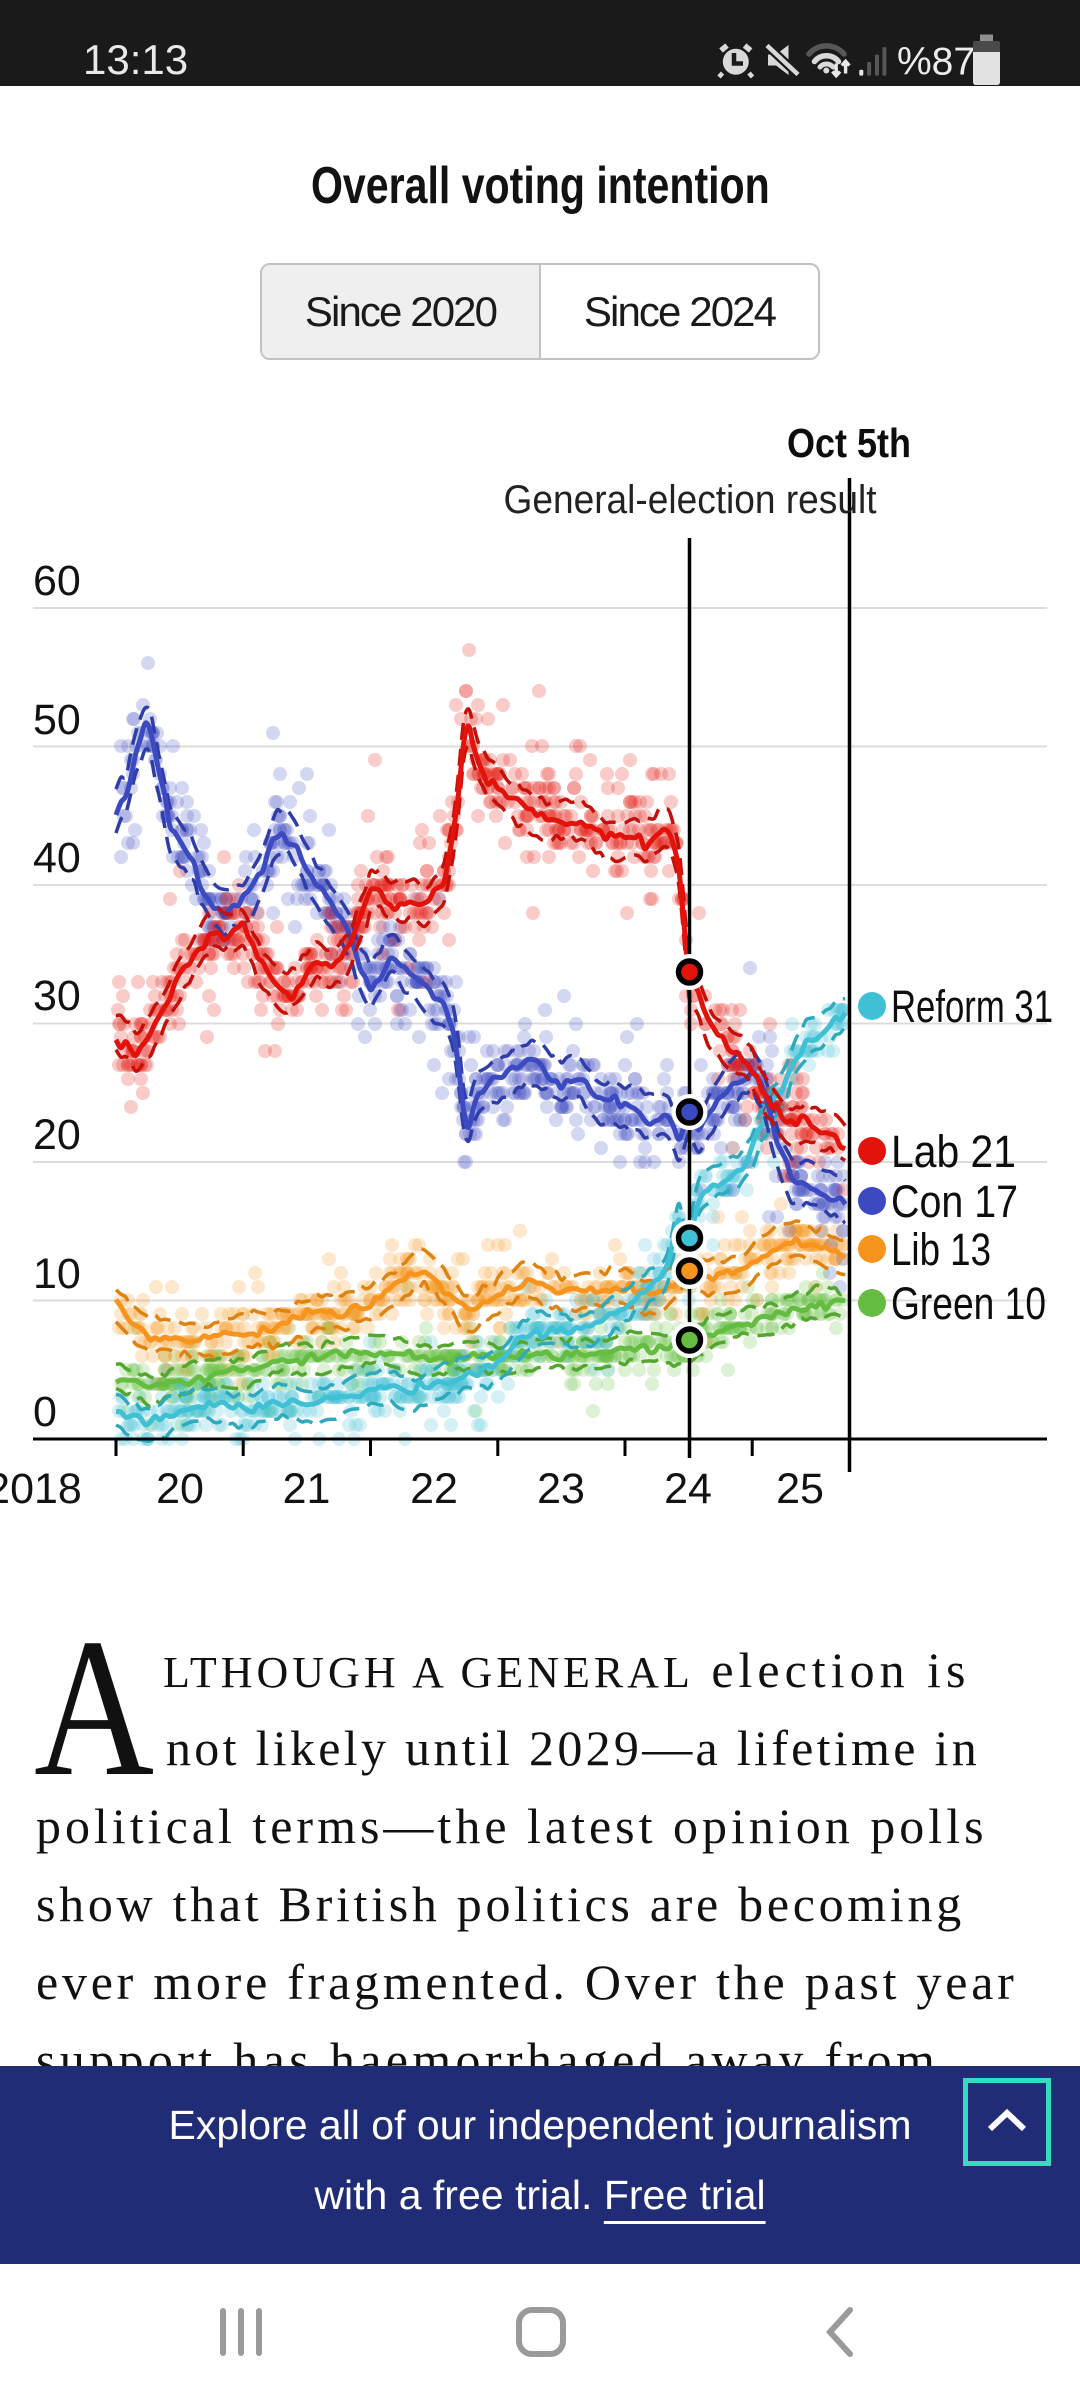  Describe the element at coordinates (972, 1006) in the screenshot. I see `svg-text: Reform 31` at that location.